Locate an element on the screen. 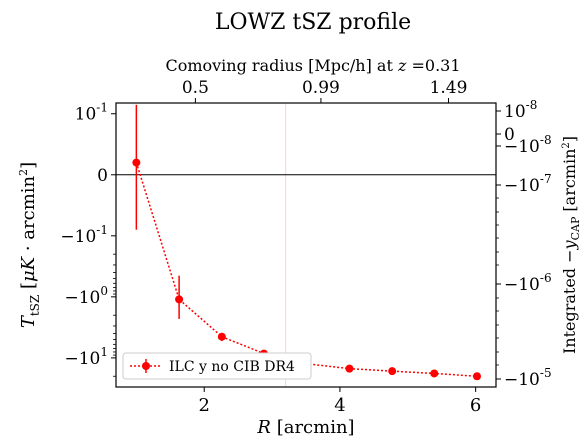 This screenshot has height=445, width=586. top-axis: 0.5 0.99 1.49 is located at coordinates (325, 90).